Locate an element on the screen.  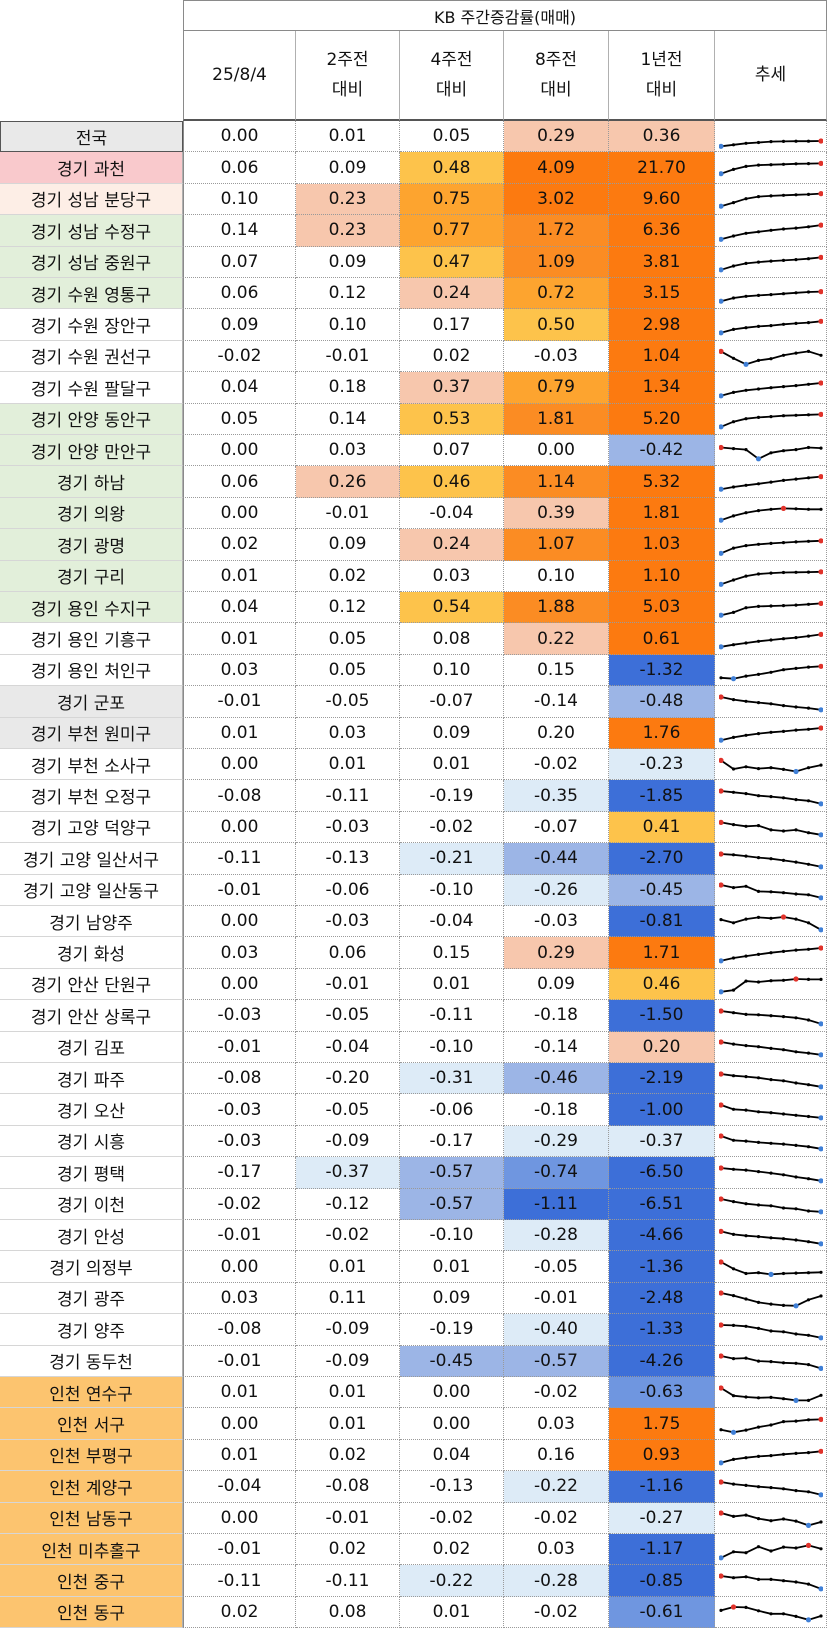
value-cell: -0.02 is located at coordinates (452, 1518).